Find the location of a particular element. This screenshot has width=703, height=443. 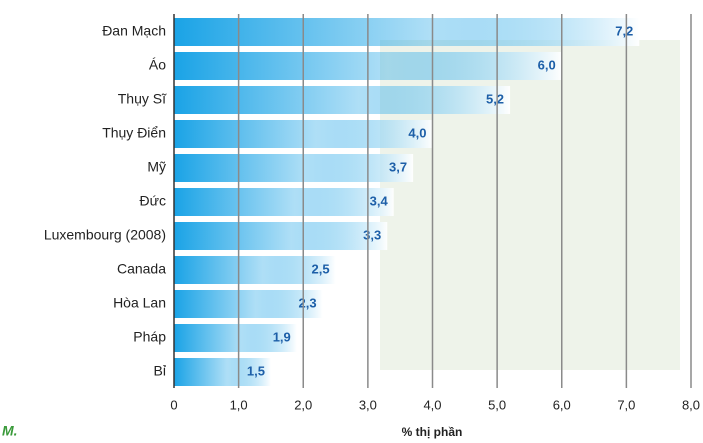

x-tick-label: 5,0 is located at coordinates (497, 404).